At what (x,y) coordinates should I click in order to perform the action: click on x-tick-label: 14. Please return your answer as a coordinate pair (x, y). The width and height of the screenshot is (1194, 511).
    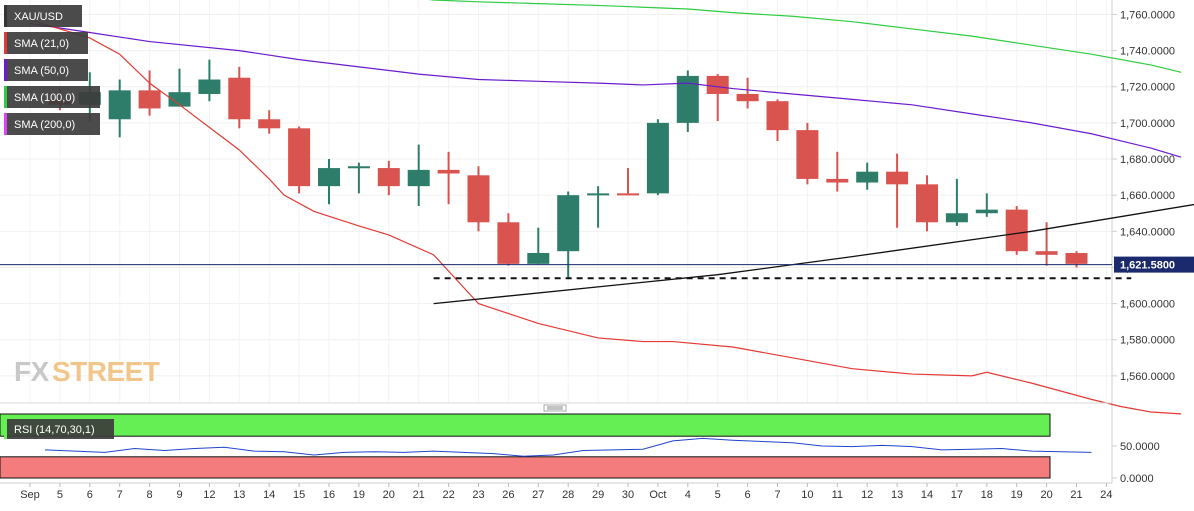
    Looking at the image, I should click on (927, 495).